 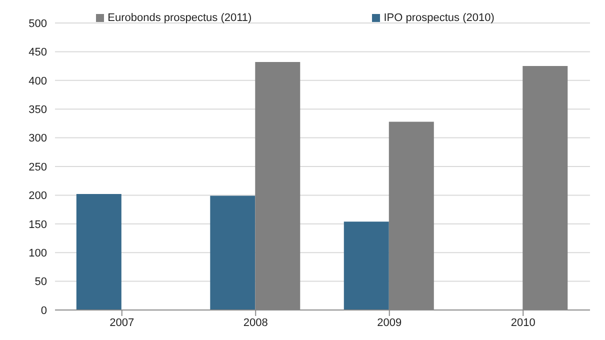 What do you see at coordinates (523, 322) in the screenshot?
I see `x-tick-label: 2010` at bounding box center [523, 322].